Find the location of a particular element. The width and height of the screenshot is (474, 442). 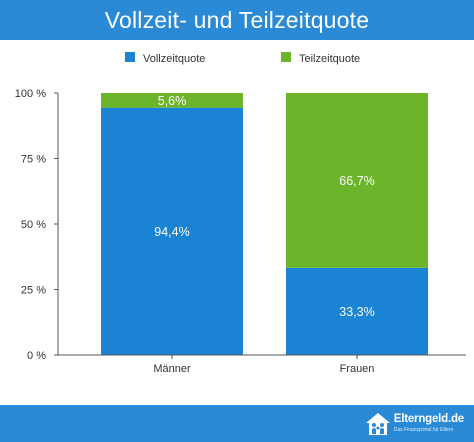

legend-label-1: Vollzeitquote is located at coordinates (174, 59).